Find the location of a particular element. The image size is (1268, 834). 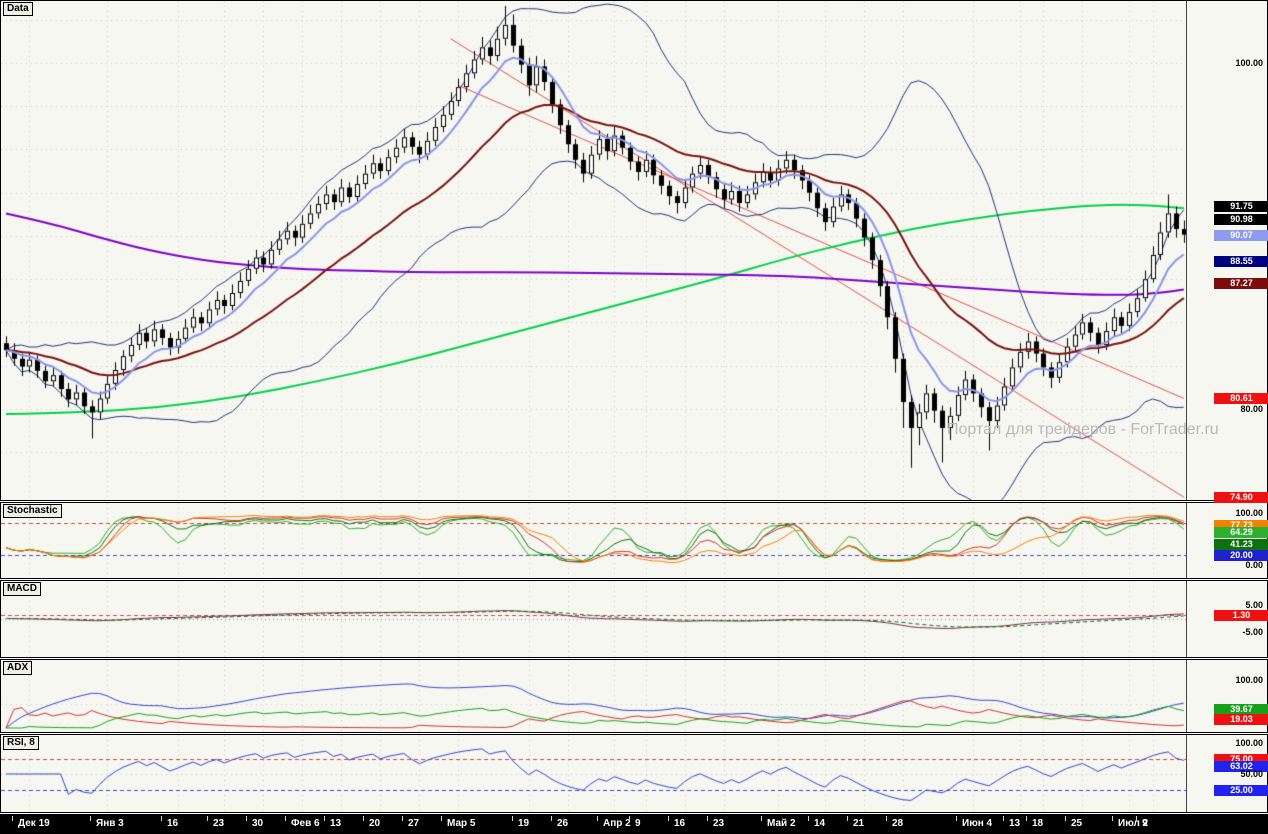

date-label: Апр 2 is located at coordinates (617, 823).